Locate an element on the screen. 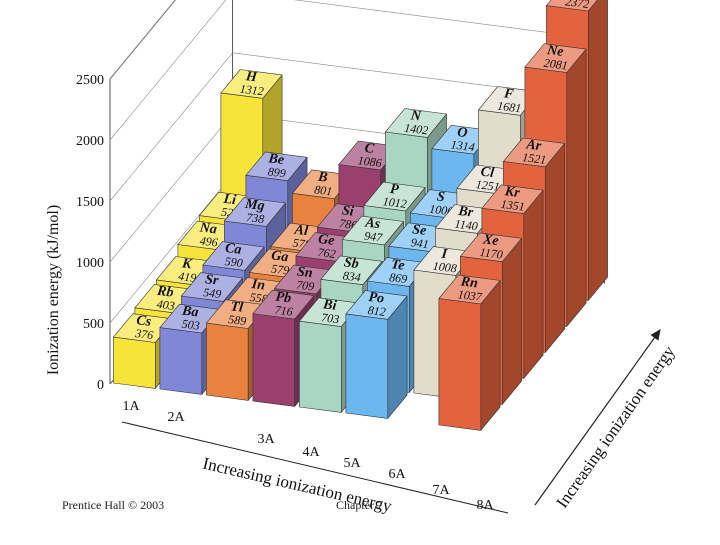 The width and height of the screenshot is (720, 545). element-symbol-S: S is located at coordinates (441, 198).